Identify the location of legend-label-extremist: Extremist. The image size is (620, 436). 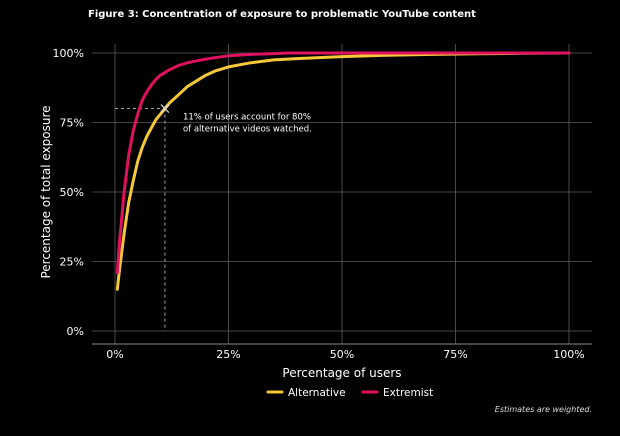
(408, 393).